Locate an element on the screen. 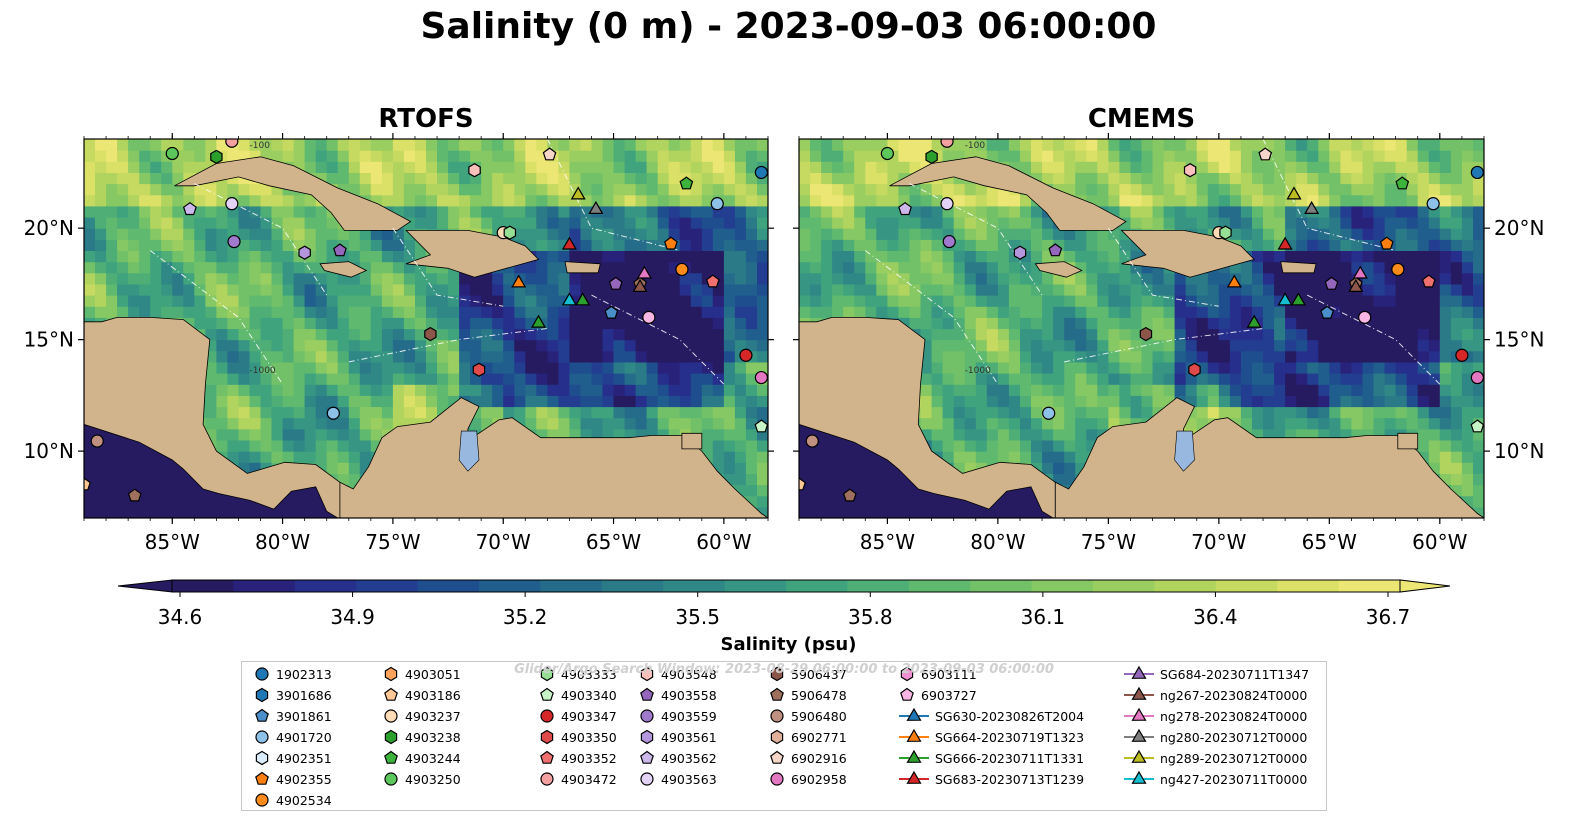  panel-title-cmems: CMEMS is located at coordinates (1141, 119).